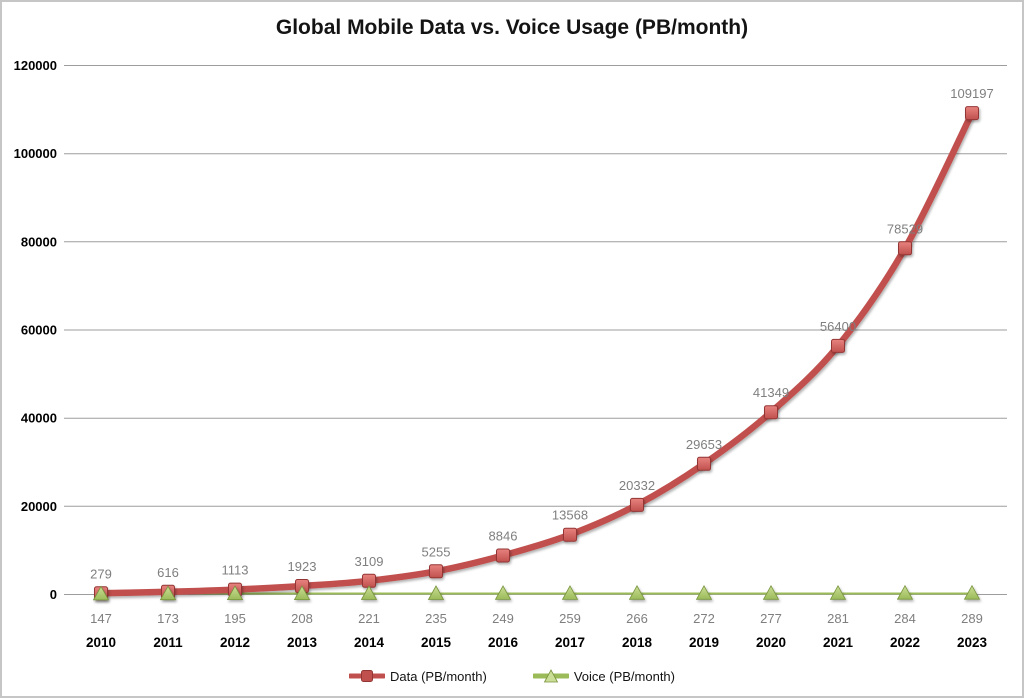  Describe the element at coordinates (570, 642) in the screenshot. I see `x-tick-label: 2017` at that location.